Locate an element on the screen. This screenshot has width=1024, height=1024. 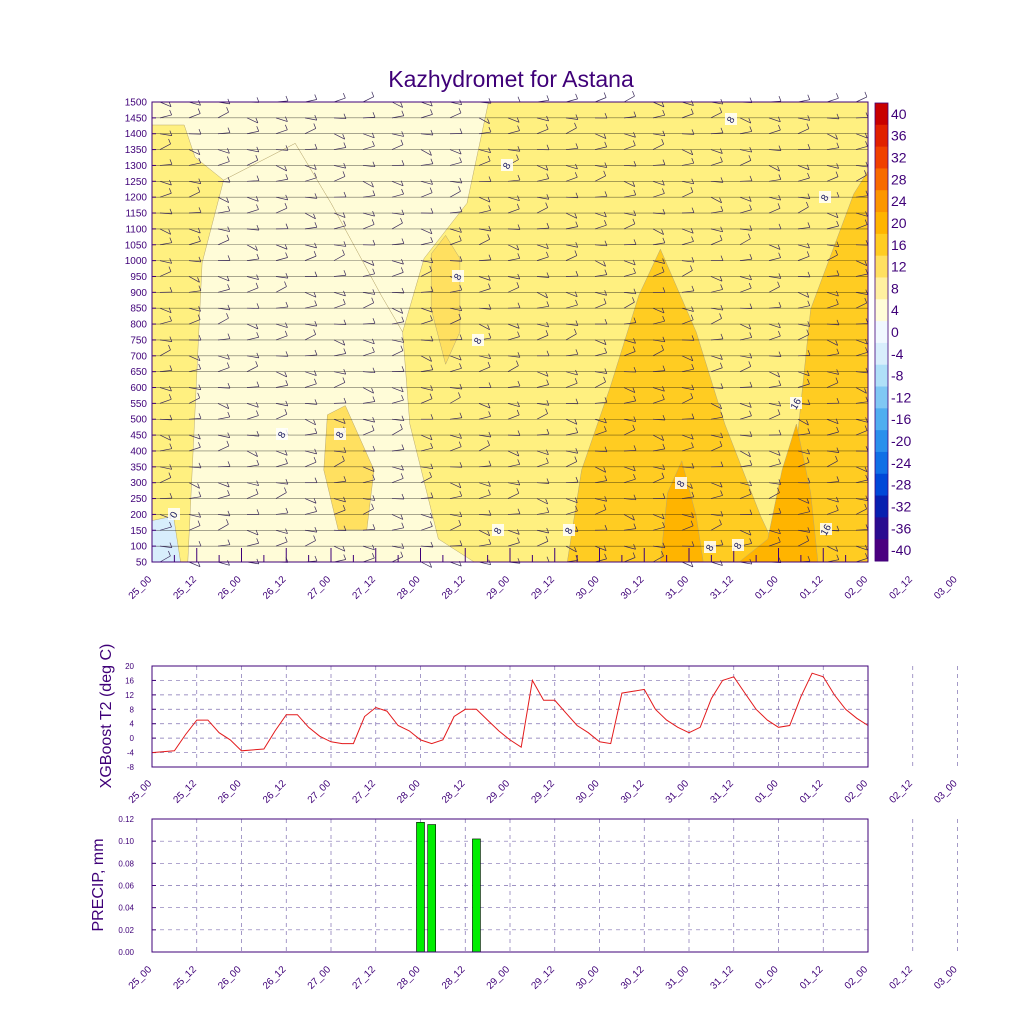
x-tick-label: 01_12 is located at coordinates (812, 978).